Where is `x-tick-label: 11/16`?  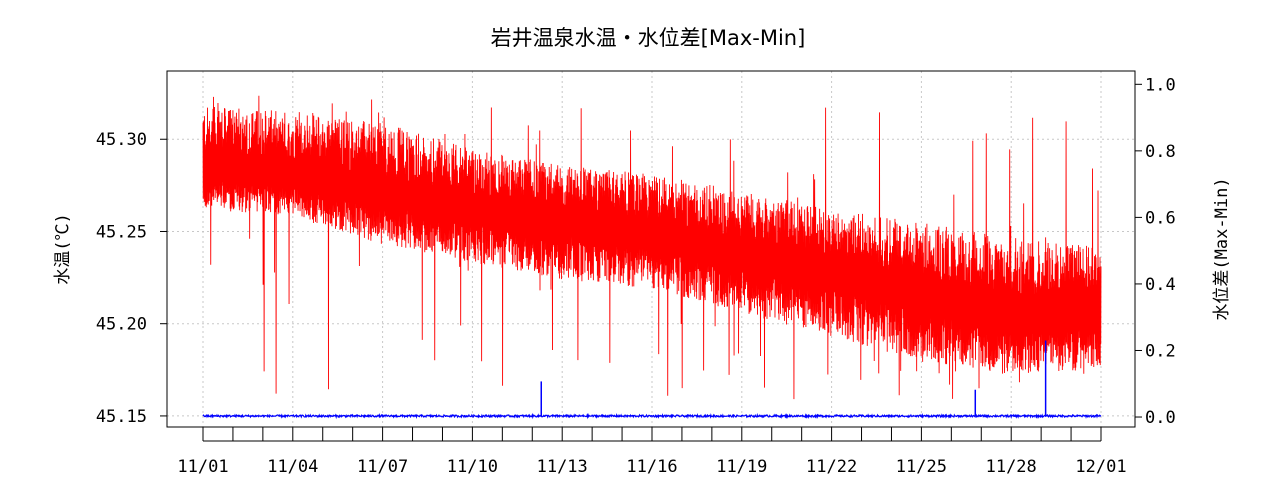
x-tick-label: 11/16 is located at coordinates (651, 467).